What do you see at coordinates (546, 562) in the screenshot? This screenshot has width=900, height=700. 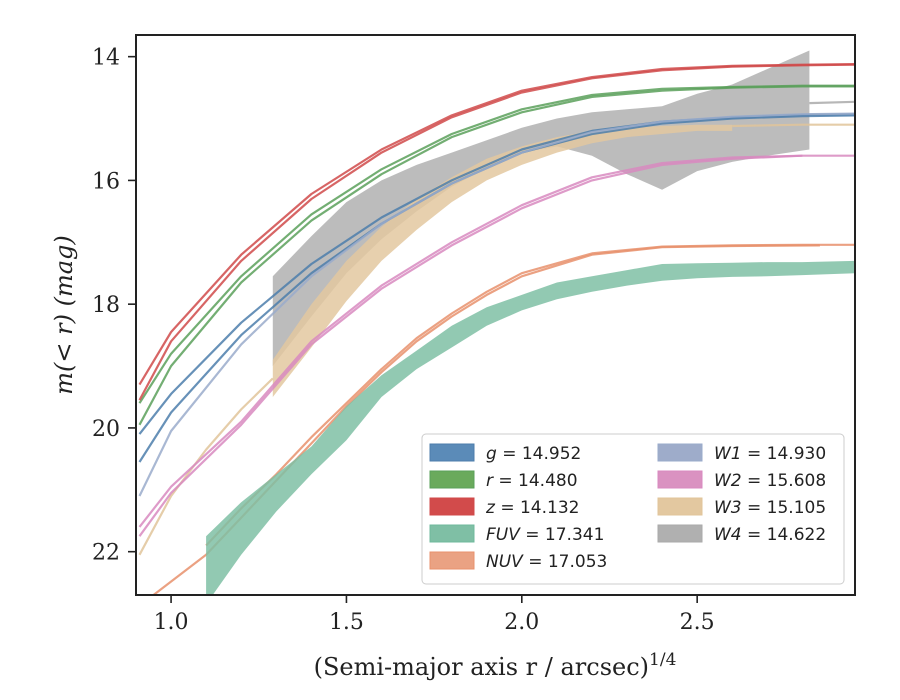 I see `legend-label-nuv: NUV = 17.053` at bounding box center [546, 562].